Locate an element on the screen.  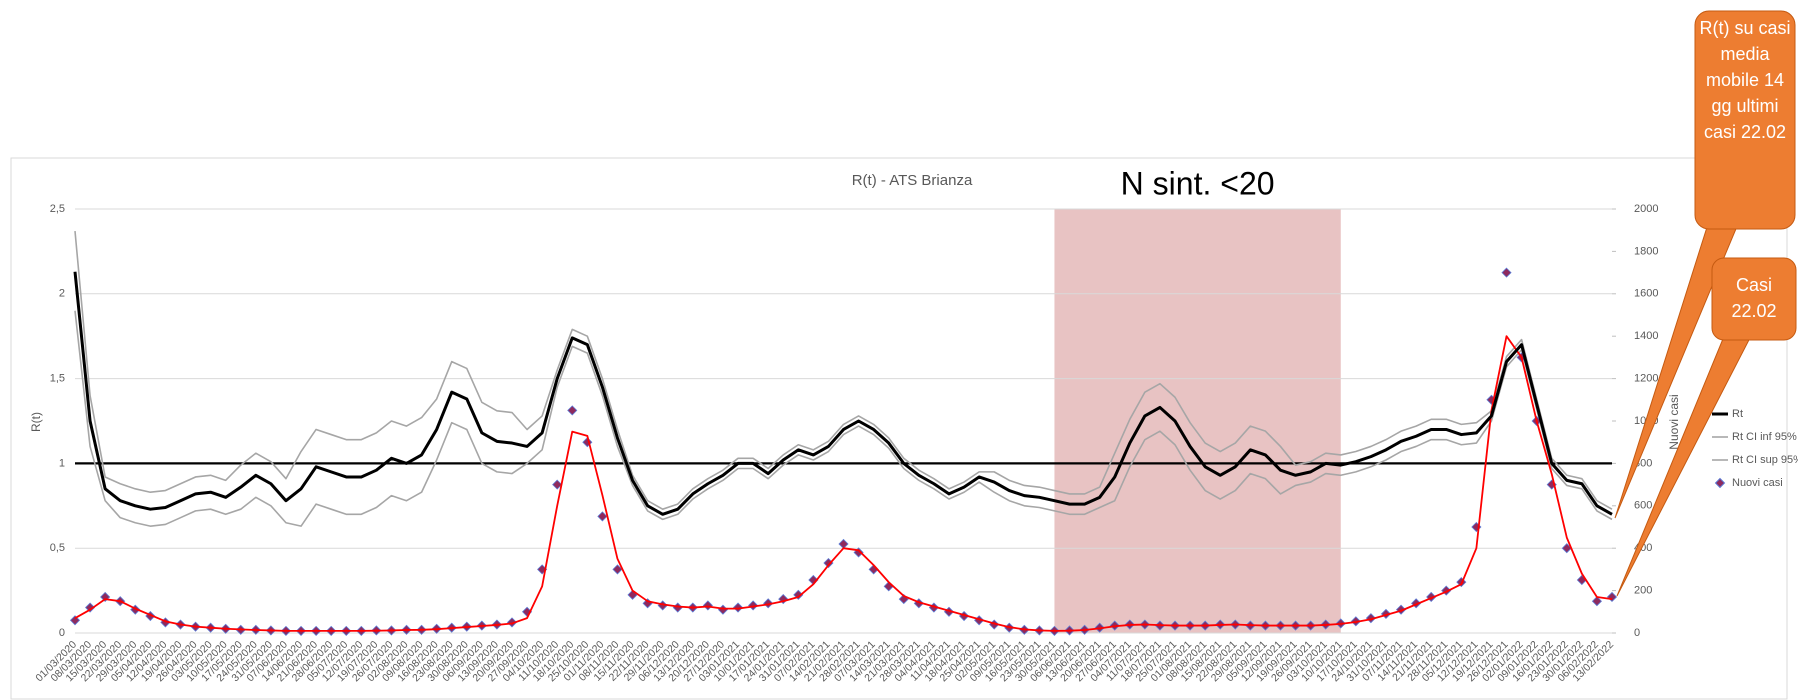
y2-tick-label: 1600 is located at coordinates (1646, 294).